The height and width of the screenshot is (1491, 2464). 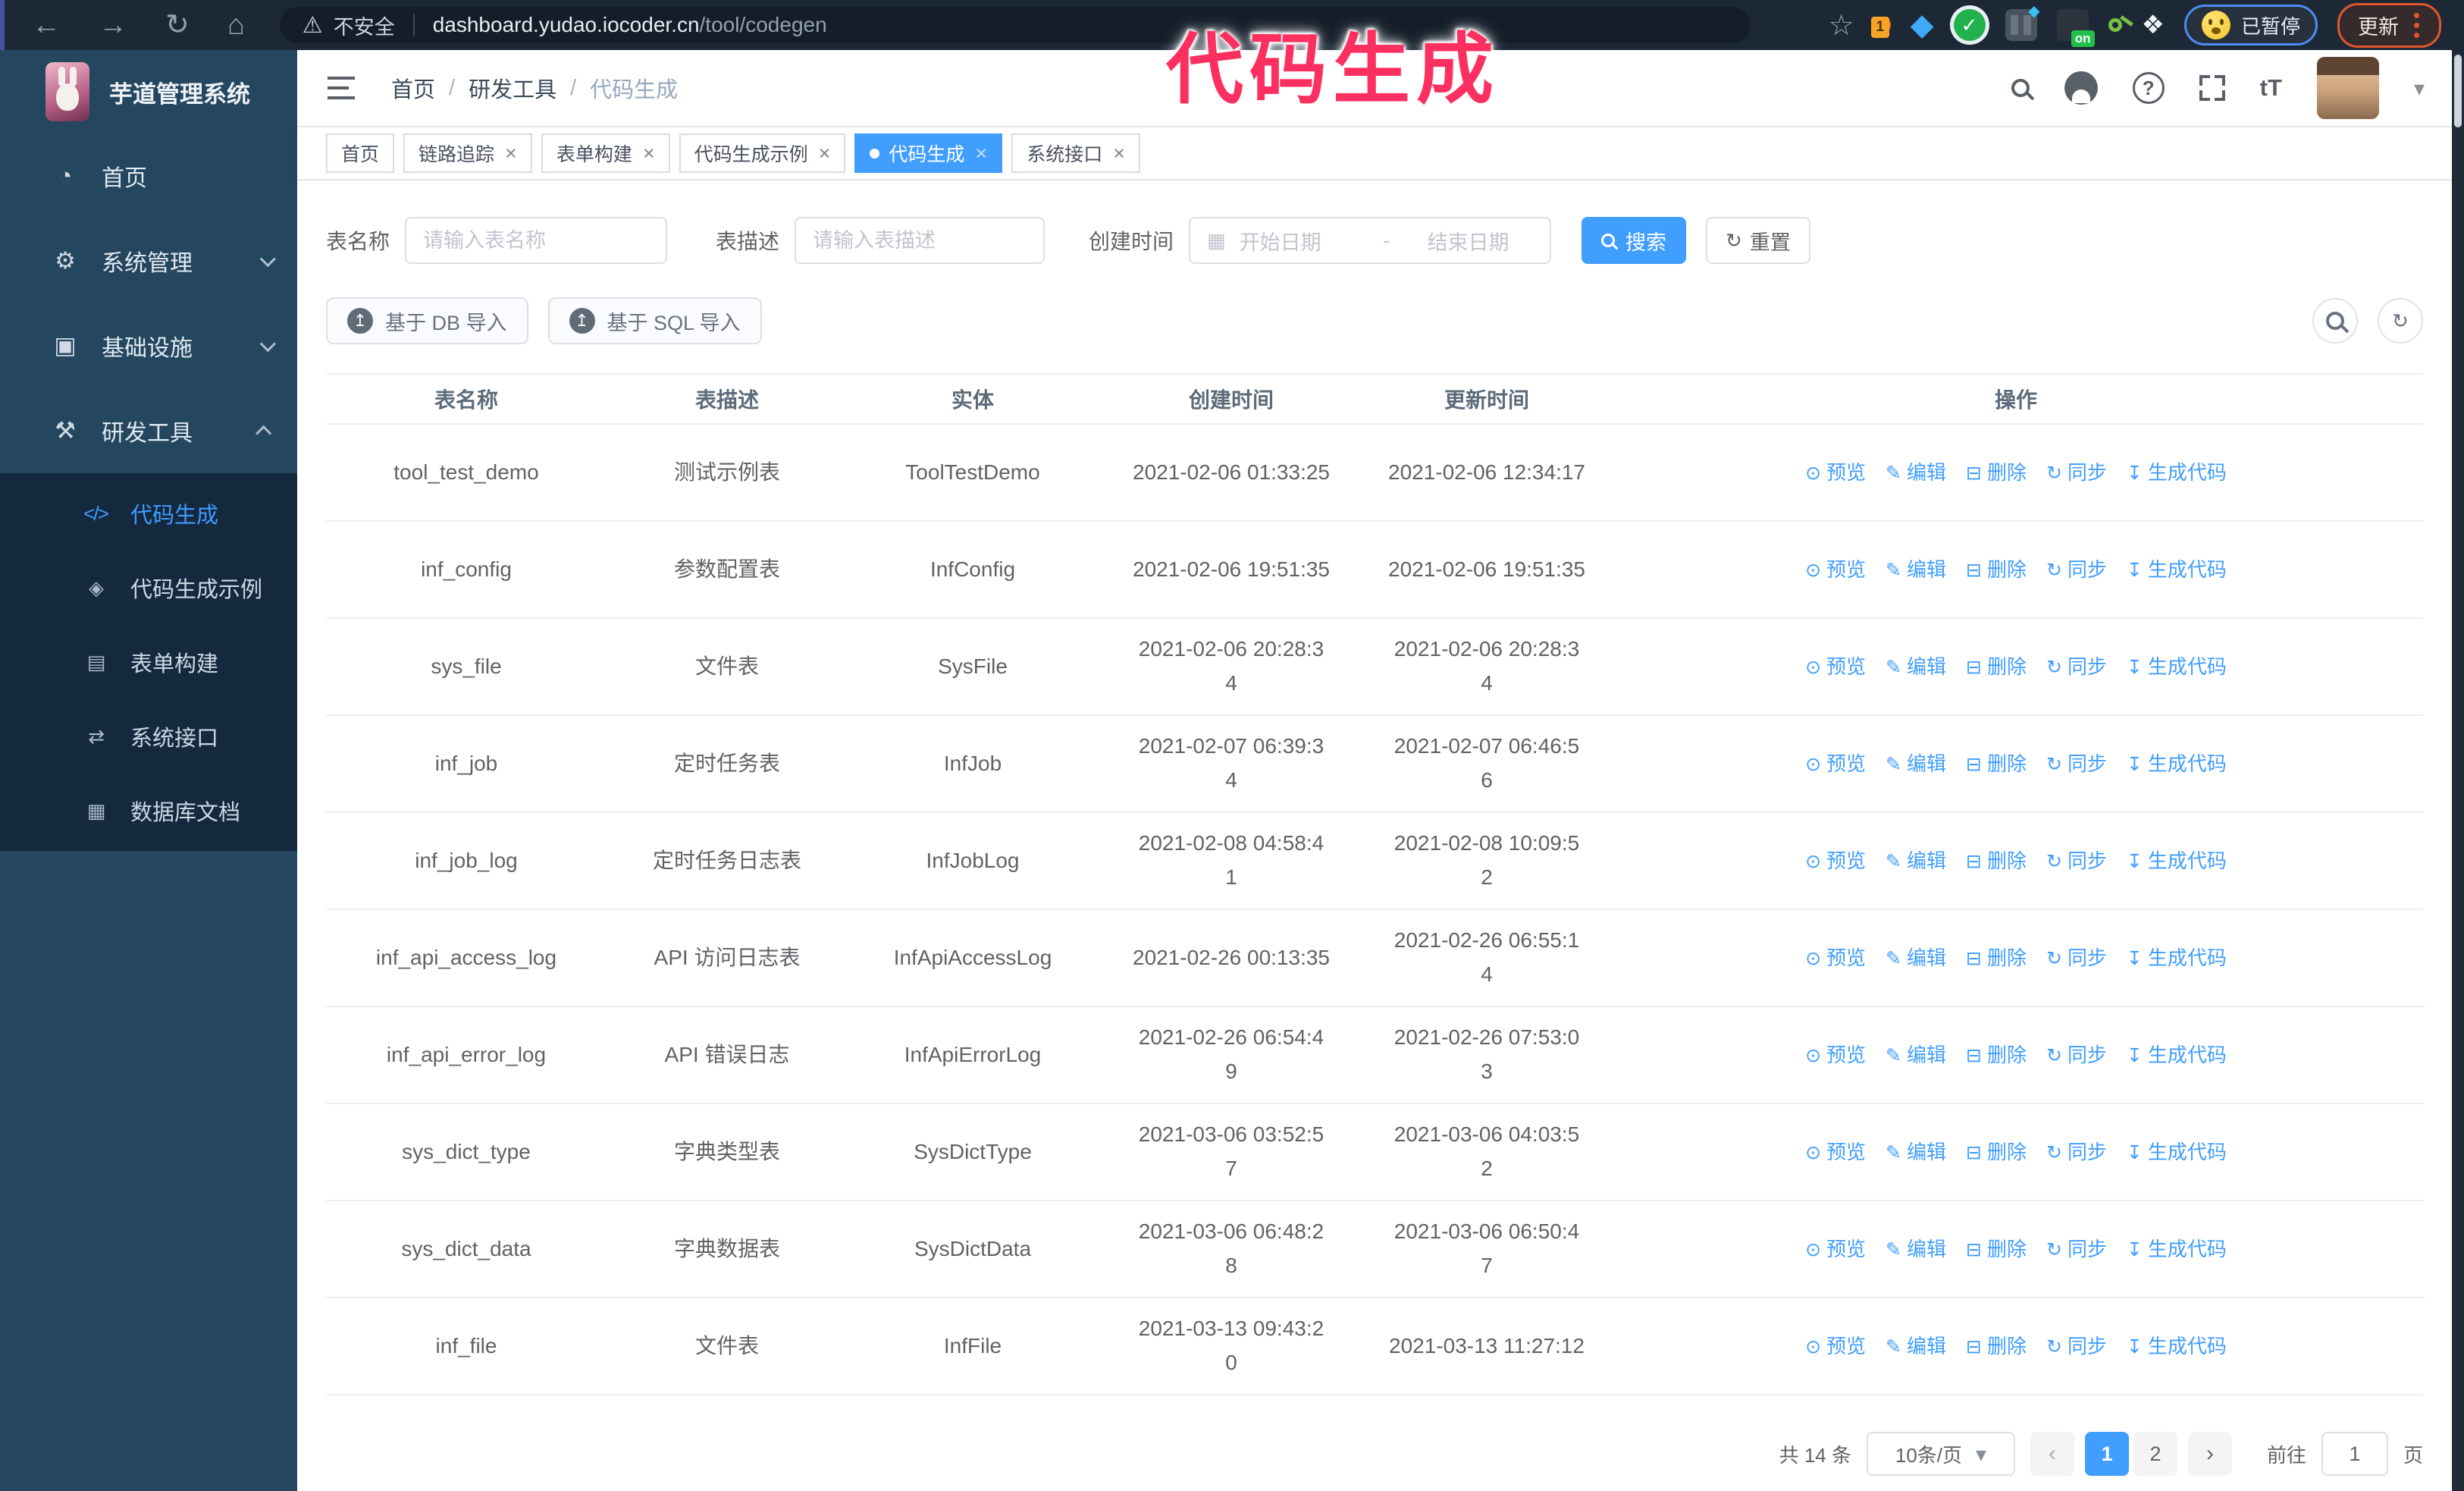 I want to click on page-size-select: 10条/页 ▾, so click(x=1940, y=1454).